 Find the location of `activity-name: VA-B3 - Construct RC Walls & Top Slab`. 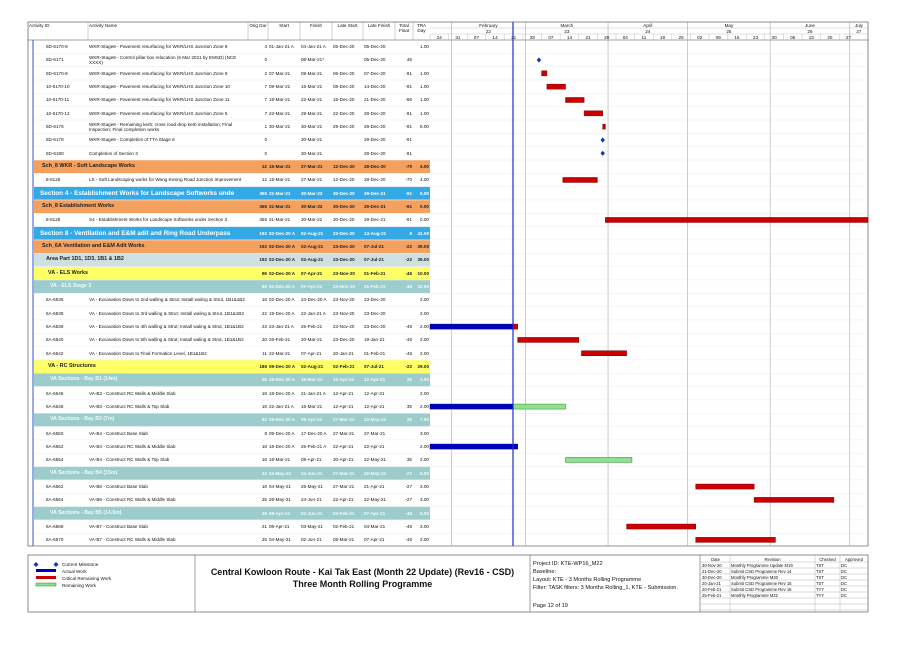

activity-name: VA-B3 - Construct RC Walls & Top Slab is located at coordinates (129, 407).